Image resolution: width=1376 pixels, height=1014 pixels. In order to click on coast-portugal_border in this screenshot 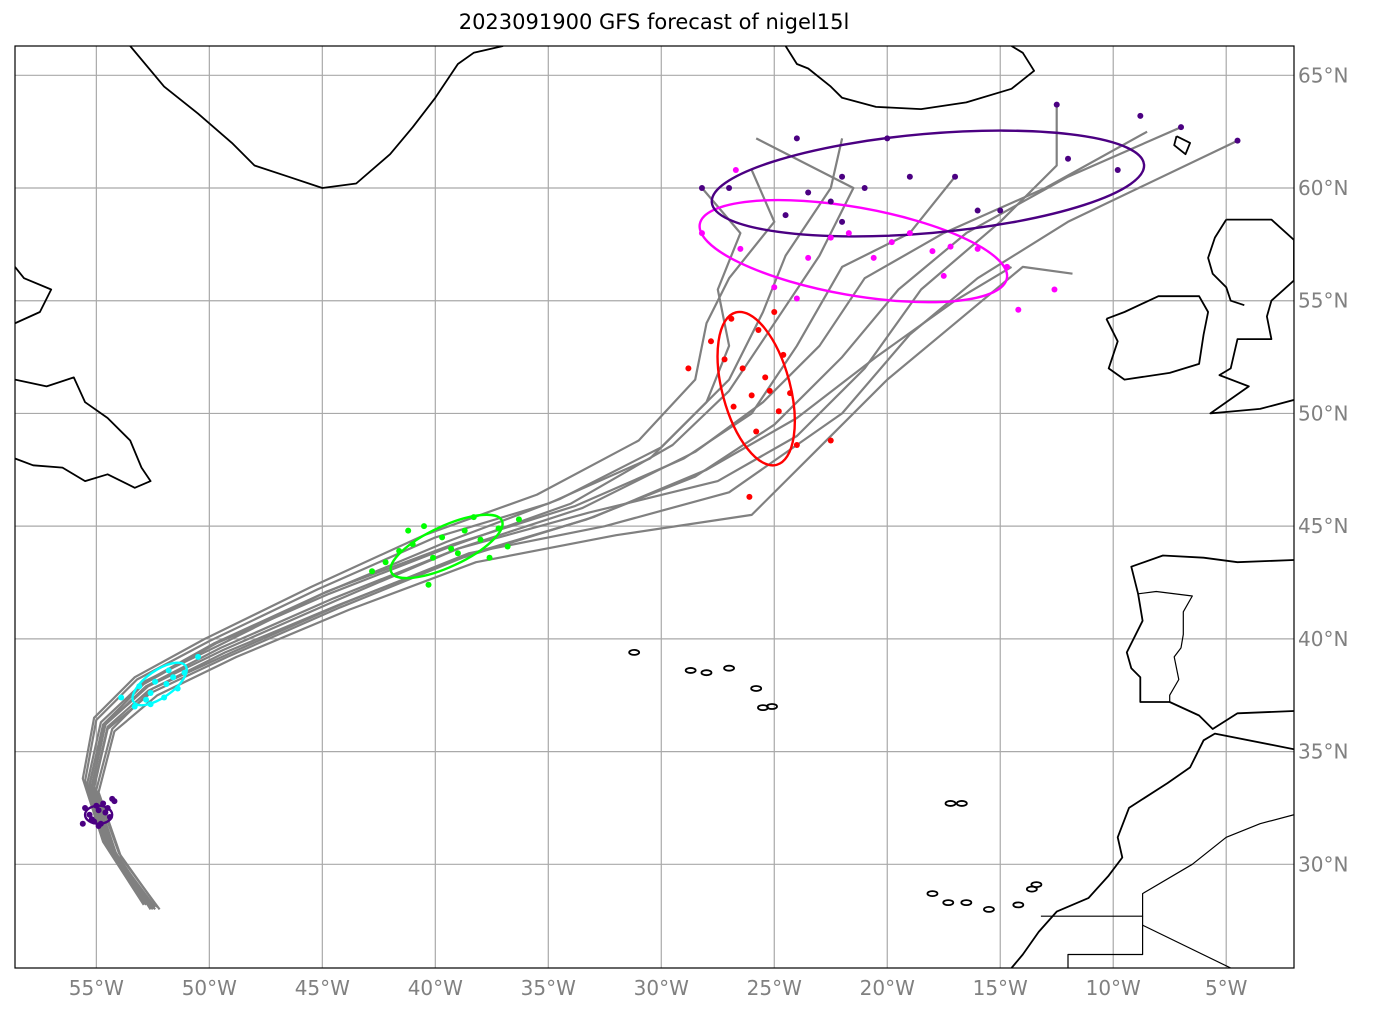, I will do `click(1165, 646)`.